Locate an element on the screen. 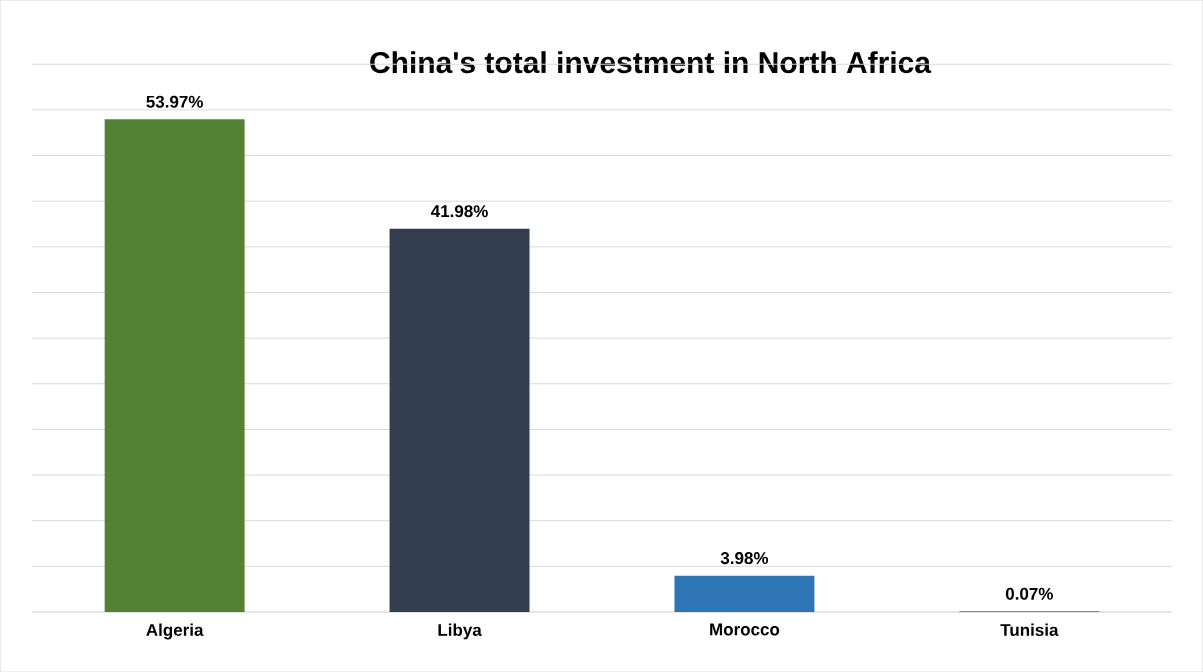 The width and height of the screenshot is (1203, 672). x-tick-label: Morocco is located at coordinates (745, 629).